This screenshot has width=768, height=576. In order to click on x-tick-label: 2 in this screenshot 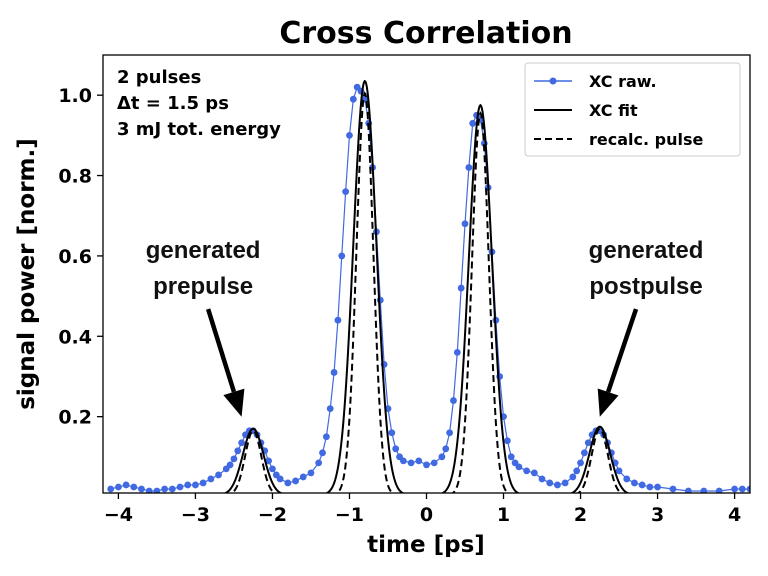, I will do `click(580, 515)`.